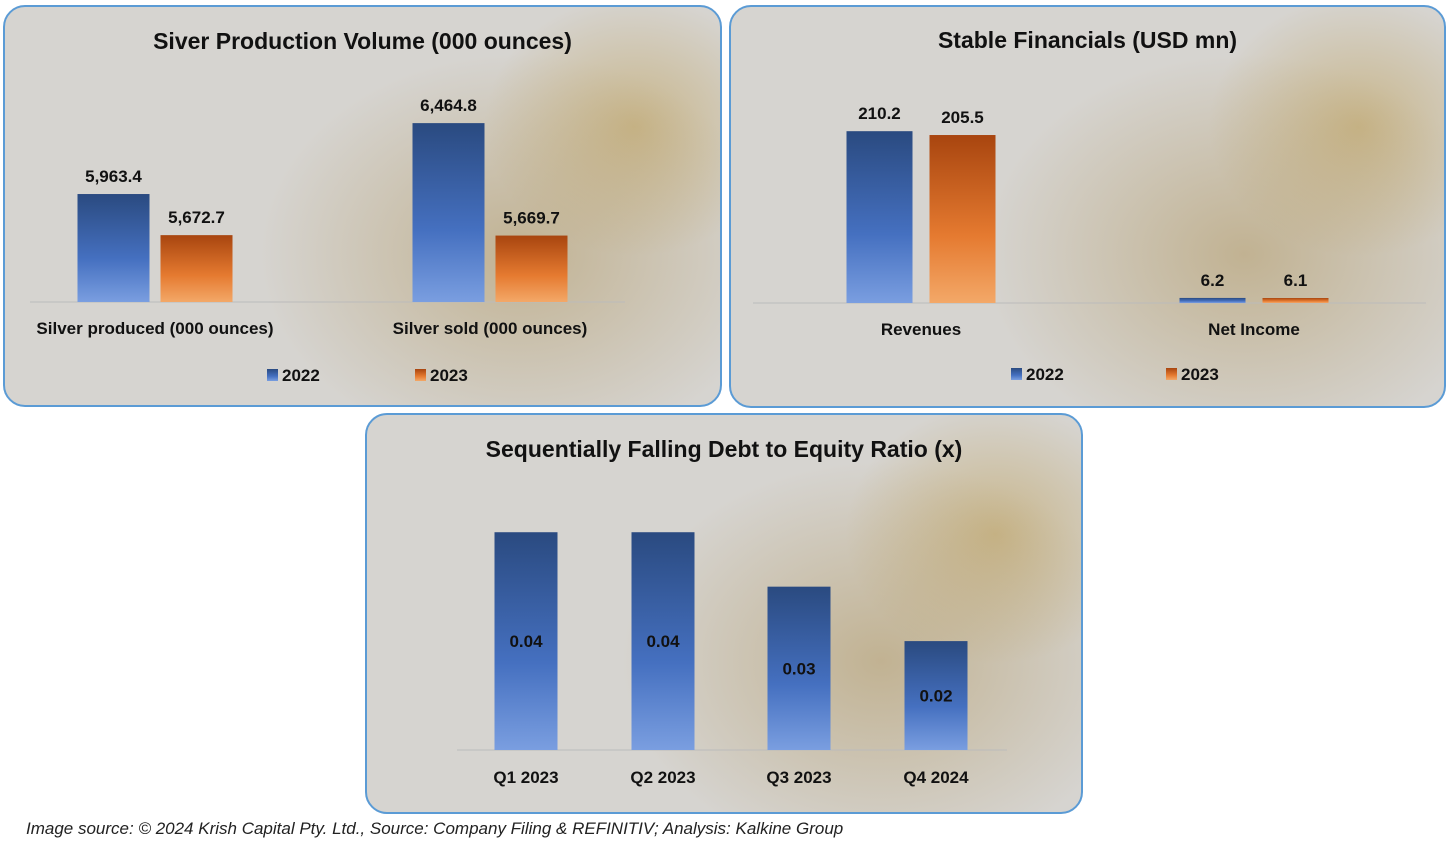 Image resolution: width=1450 pixels, height=847 pixels. What do you see at coordinates (154, 328) in the screenshot?
I see `category-label: Silver produced (000 ounces)` at bounding box center [154, 328].